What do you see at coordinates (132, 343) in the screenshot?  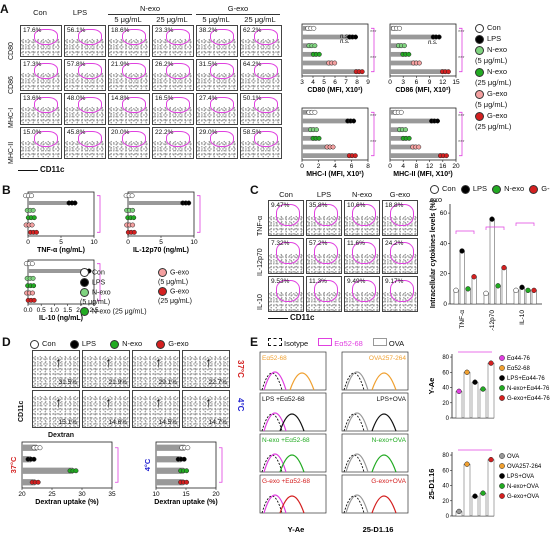 I see `d-legend-nexo: N-exo` at bounding box center [132, 343].